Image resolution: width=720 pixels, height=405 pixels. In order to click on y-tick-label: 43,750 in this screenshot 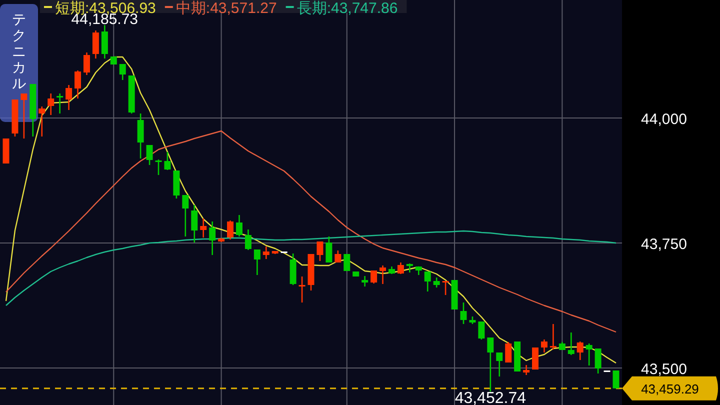, I will do `click(664, 244)`.